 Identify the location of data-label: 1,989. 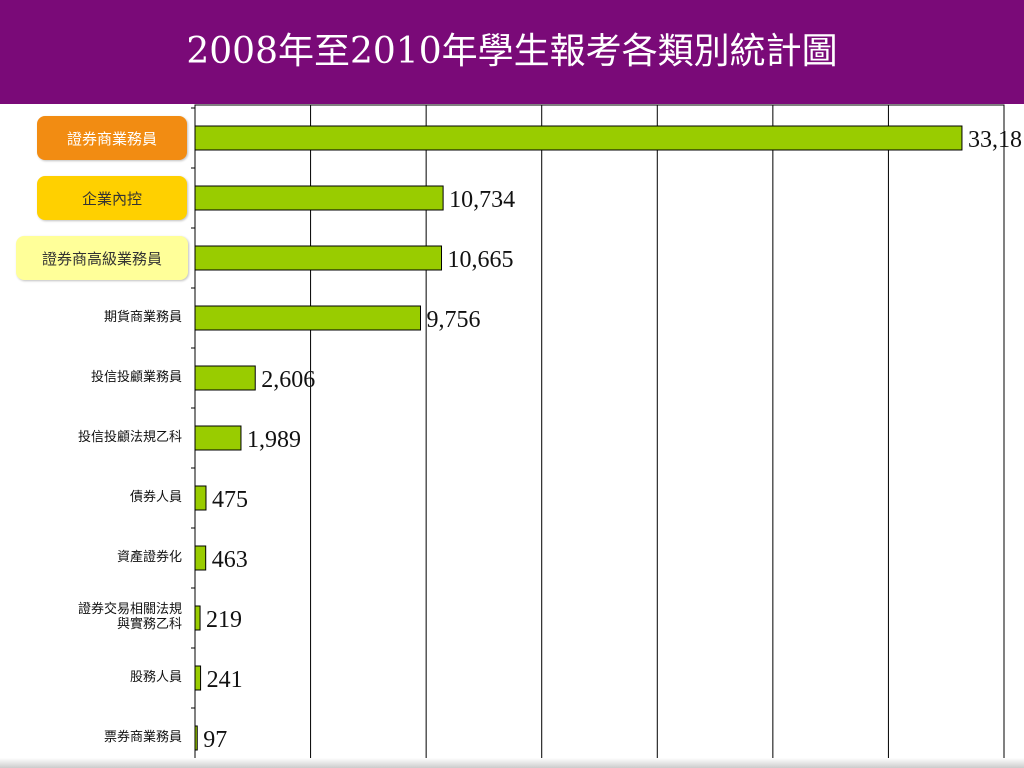
(274, 440).